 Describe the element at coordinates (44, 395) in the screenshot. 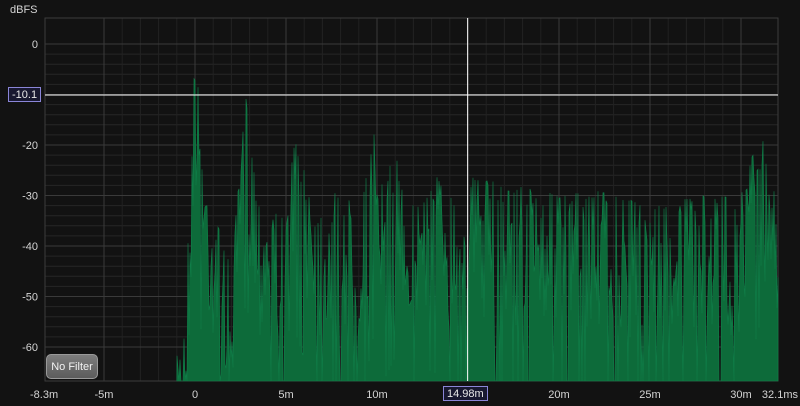

I see `x-tick-label: -8.3m` at that location.